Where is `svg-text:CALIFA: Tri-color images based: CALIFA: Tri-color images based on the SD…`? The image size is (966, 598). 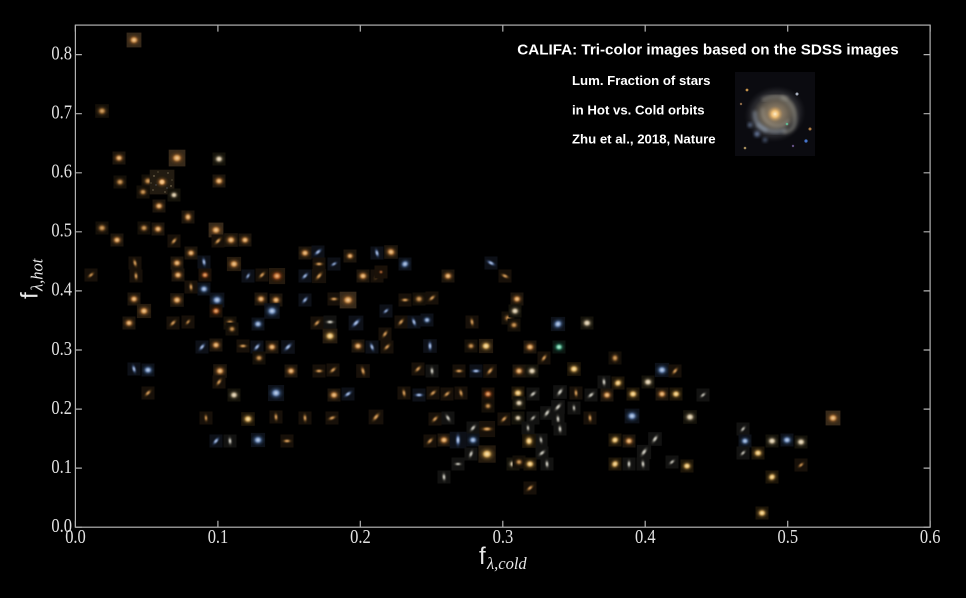
svg-text:CALIFA: Tri-color images based: CALIFA: Tri-color images based on the SD… is located at coordinates (707, 50).